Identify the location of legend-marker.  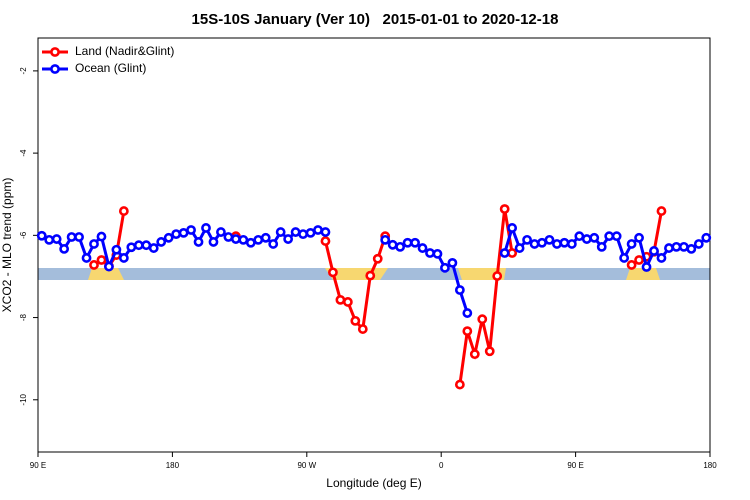
(55, 52).